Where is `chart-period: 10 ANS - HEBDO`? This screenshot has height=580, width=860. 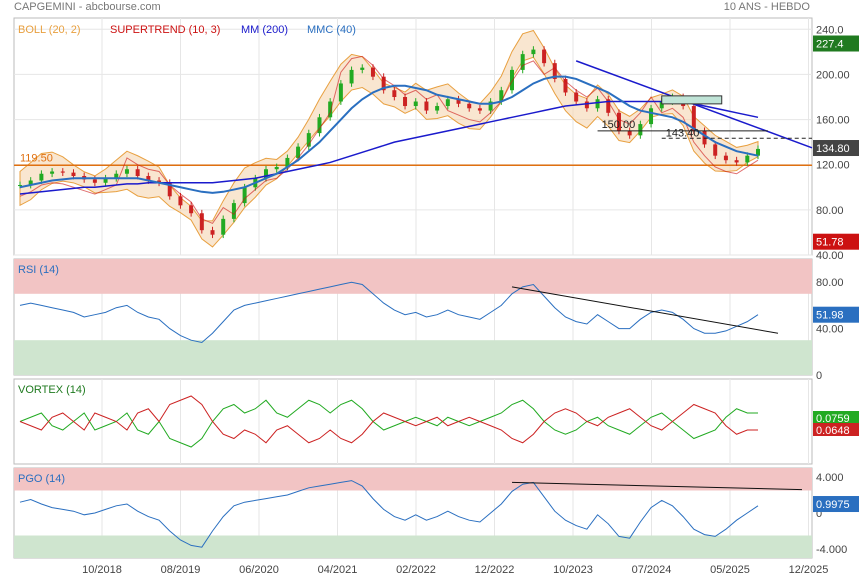 chart-period: 10 ANS - HEBDO is located at coordinates (766, 7).